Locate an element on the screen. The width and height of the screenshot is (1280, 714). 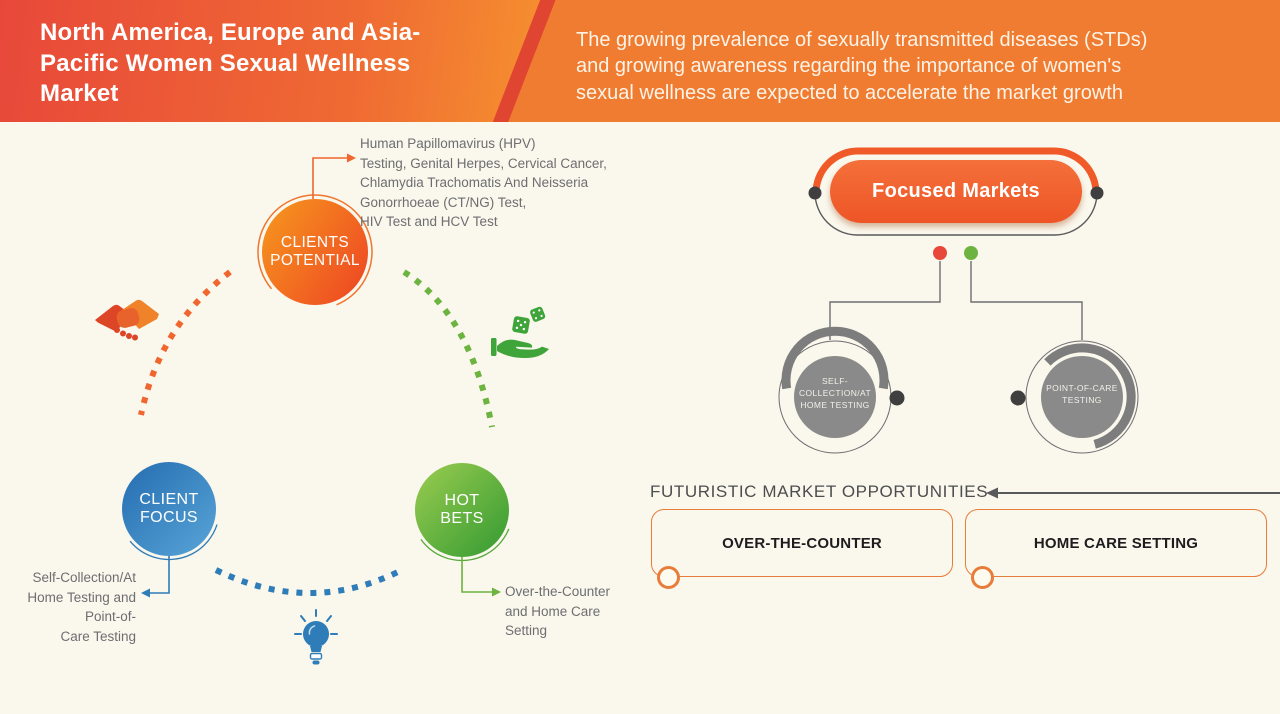
green-branch-dot is located at coordinates (971, 253).